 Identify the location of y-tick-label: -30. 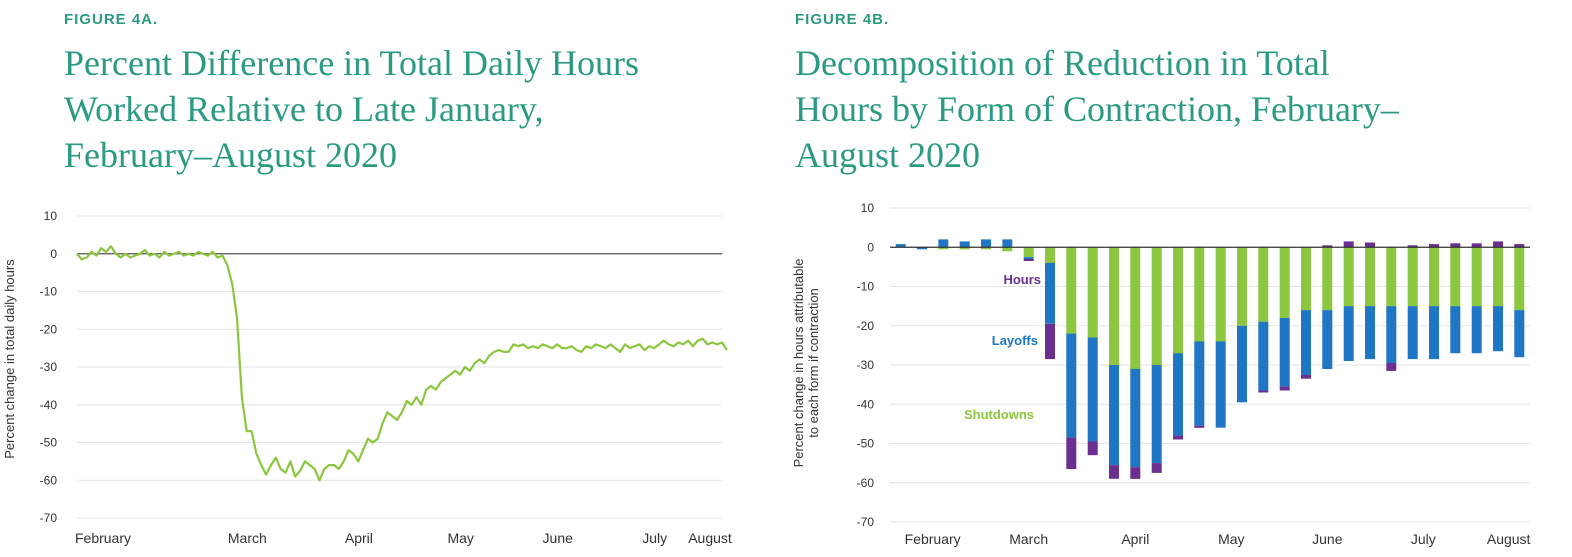
(49, 367).